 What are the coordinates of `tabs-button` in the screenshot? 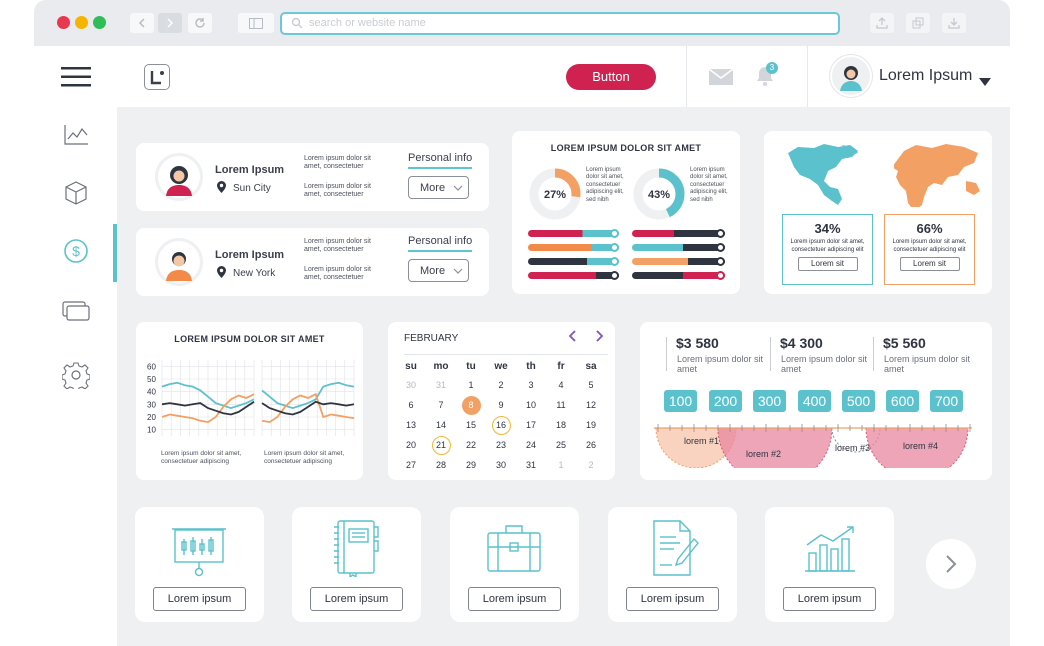 It's located at (918, 23).